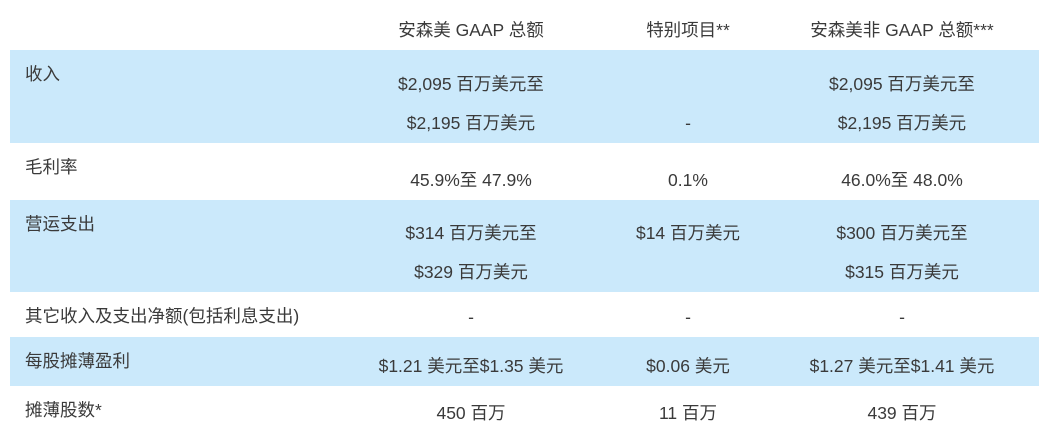 This screenshot has height=433, width=1044. What do you see at coordinates (688, 413) in the screenshot?
I see `value-line: 11 百万` at bounding box center [688, 413].